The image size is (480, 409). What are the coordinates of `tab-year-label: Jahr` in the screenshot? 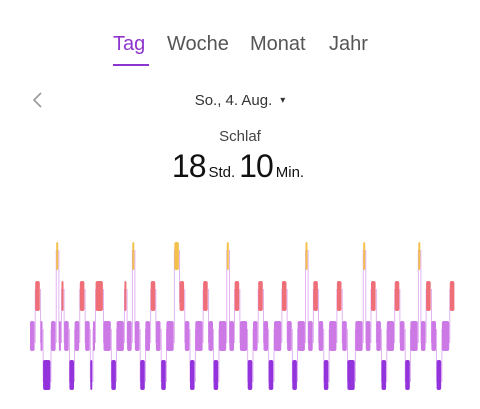 It's located at (348, 44).